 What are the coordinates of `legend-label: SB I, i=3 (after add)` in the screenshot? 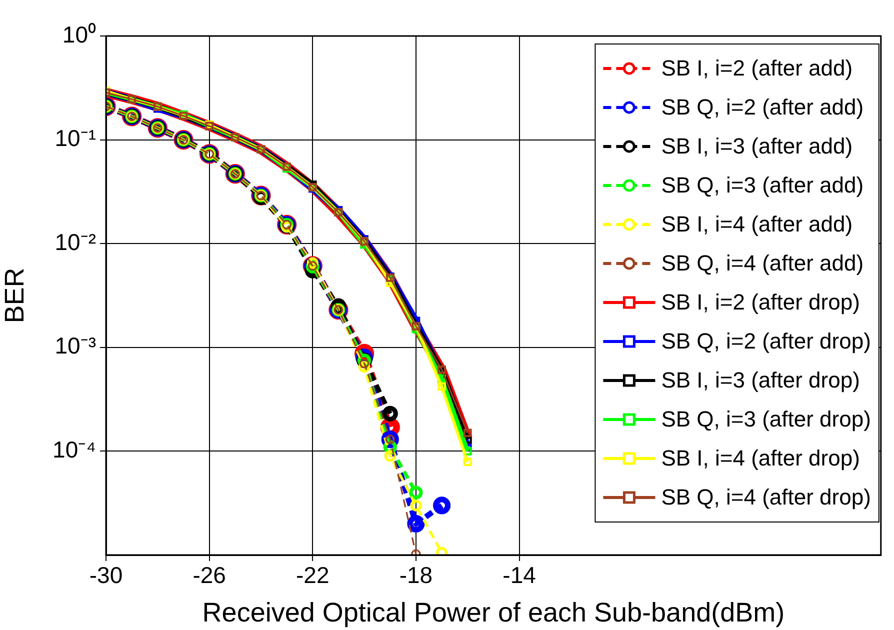 It's located at (757, 146).